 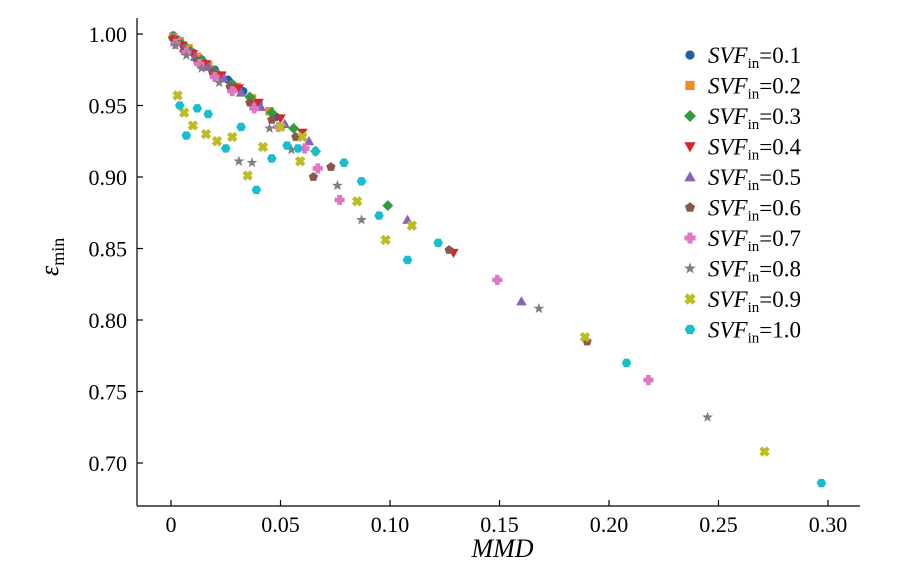 I want to click on legend-item: SVFin=0.7, so click(x=742, y=240).